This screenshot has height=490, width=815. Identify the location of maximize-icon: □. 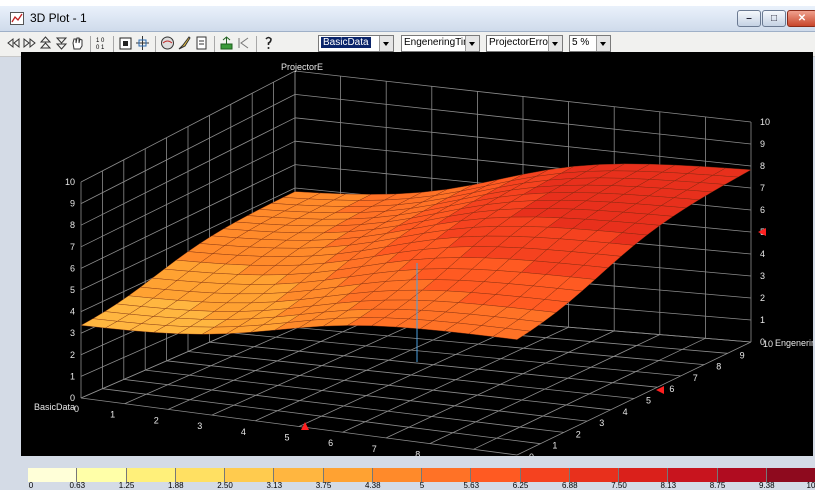
(774, 18).